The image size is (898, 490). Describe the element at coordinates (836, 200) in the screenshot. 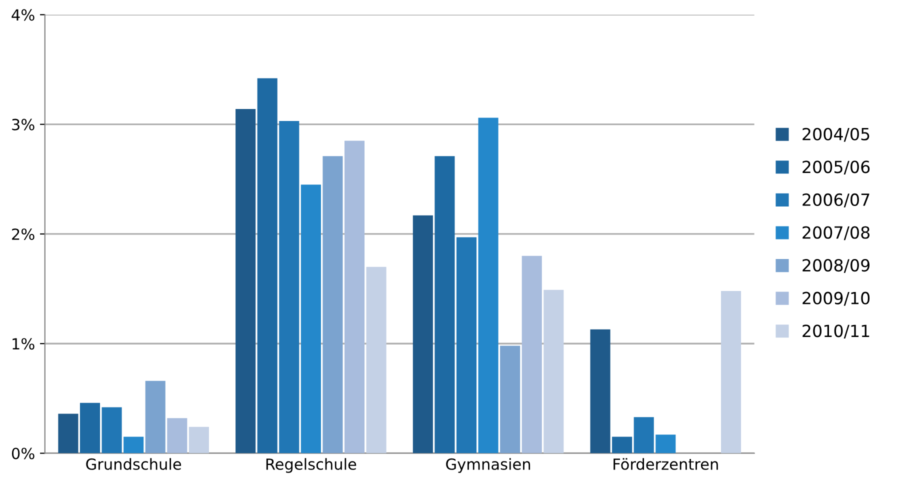

I see `legend-label: 2006/07` at that location.